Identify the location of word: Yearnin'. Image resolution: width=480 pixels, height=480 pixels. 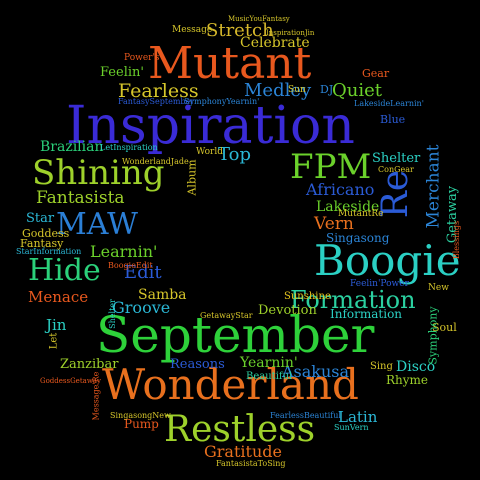
(269, 363).